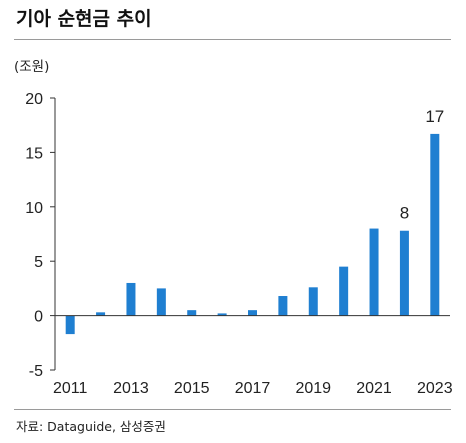 The height and width of the screenshot is (443, 466). Describe the element at coordinates (131, 388) in the screenshot. I see `x-tick-label: 2013` at that location.